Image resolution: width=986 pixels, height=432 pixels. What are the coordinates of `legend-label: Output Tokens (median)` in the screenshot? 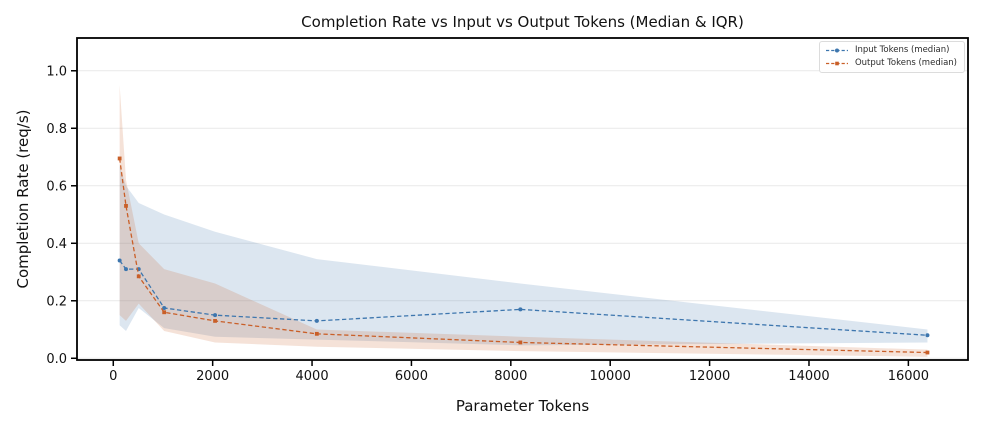 It's located at (905, 63).